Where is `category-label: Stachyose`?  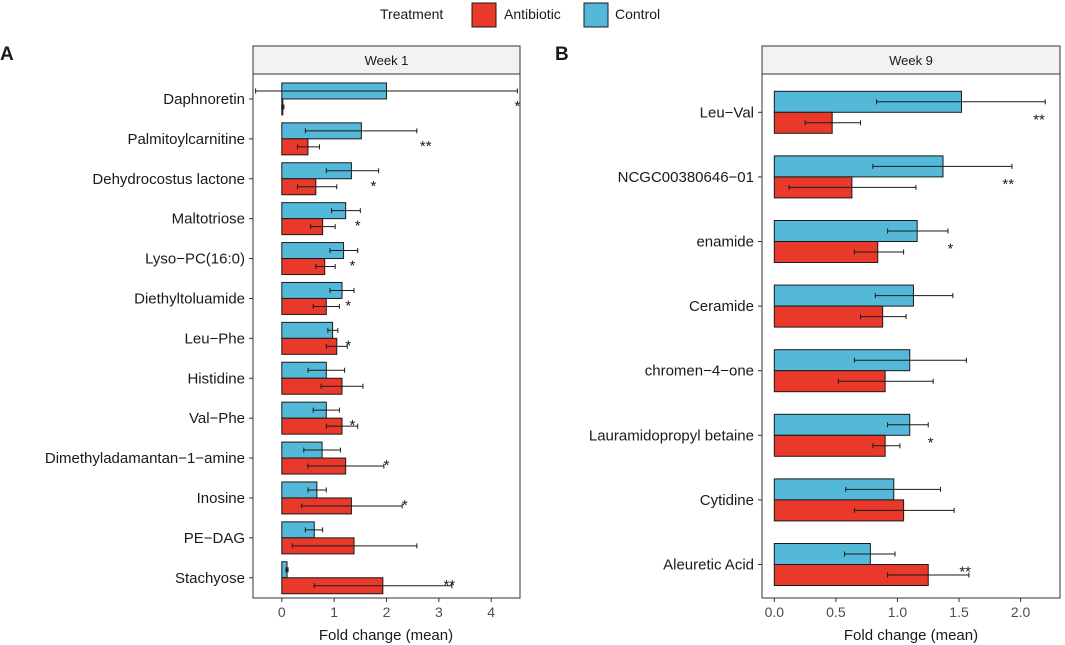
category-label: Stachyose is located at coordinates (210, 578).